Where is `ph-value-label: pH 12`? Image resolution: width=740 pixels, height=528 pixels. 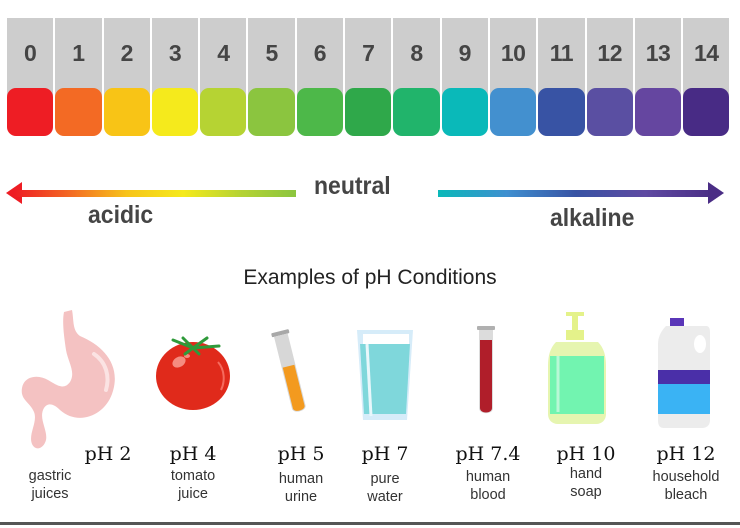 ph-value-label: pH 12 is located at coordinates (686, 454).